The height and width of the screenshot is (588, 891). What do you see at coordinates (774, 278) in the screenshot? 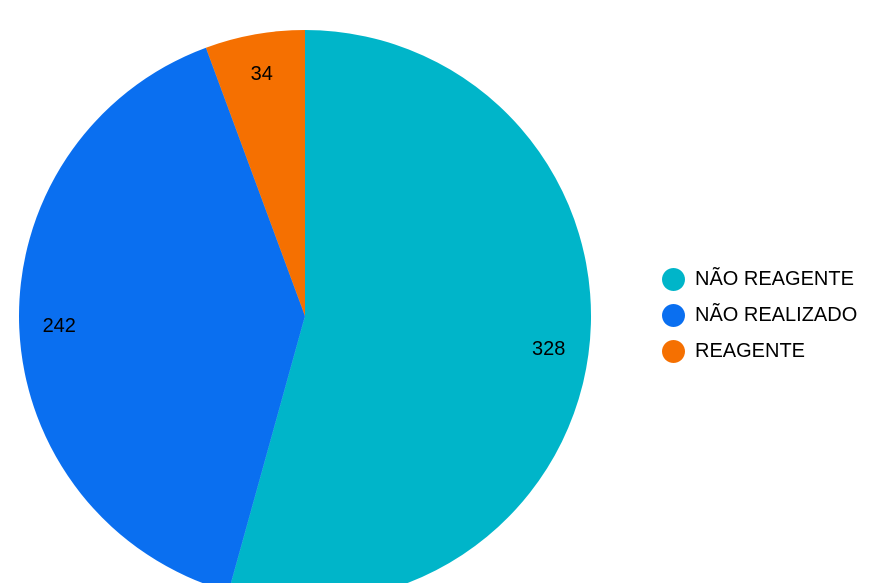
I see `legend-label: NÃO REAGENTE` at bounding box center [774, 278].